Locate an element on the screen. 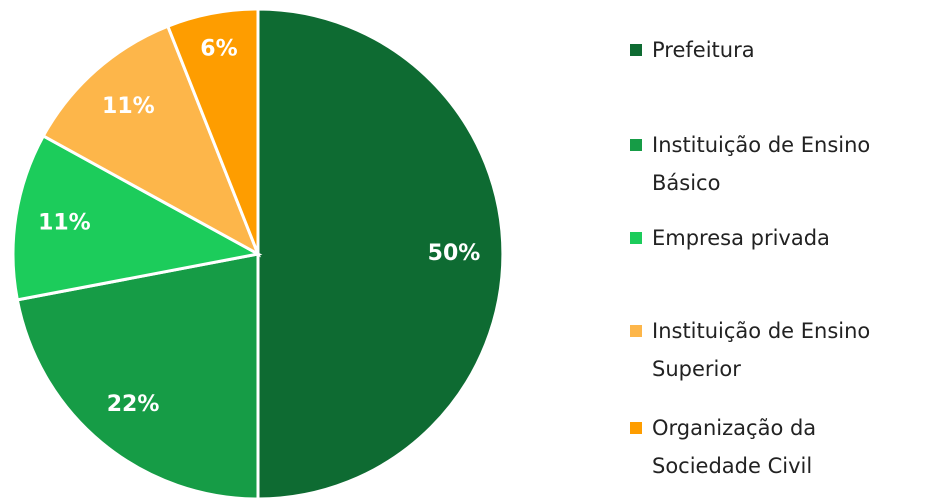  legend-item: Empresa privada is located at coordinates (730, 238).